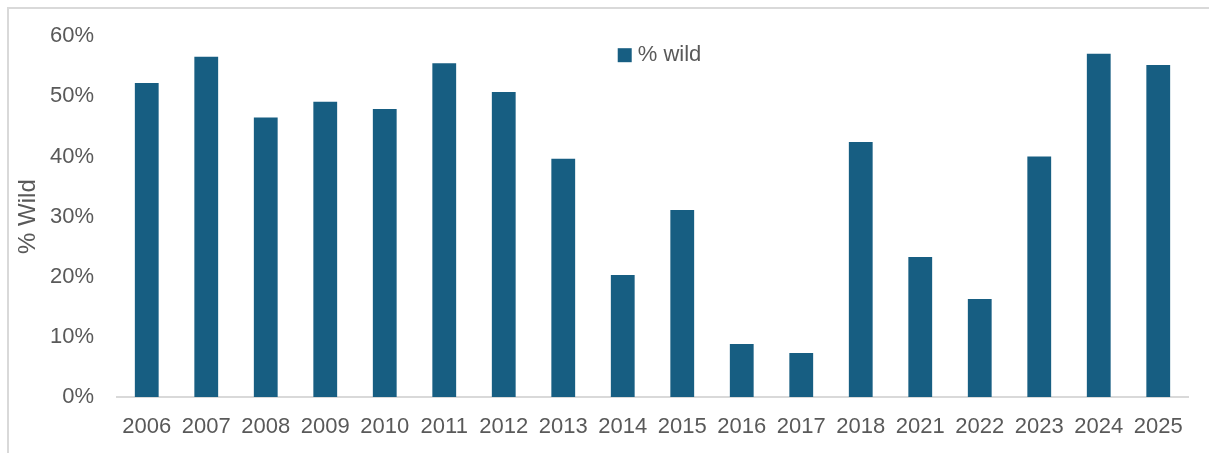 The image size is (1209, 453). Describe the element at coordinates (147, 426) in the screenshot. I see `x-tick-label: 2006` at that location.